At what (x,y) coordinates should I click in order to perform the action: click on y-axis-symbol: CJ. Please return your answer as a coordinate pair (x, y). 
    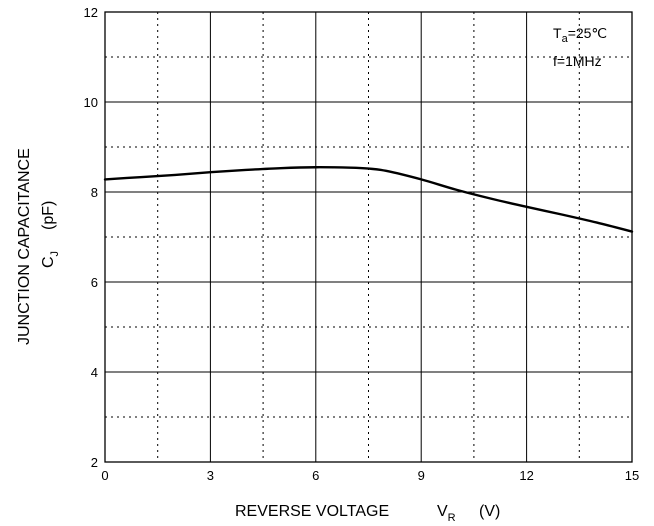
    Looking at the image, I should click on (50, 259).